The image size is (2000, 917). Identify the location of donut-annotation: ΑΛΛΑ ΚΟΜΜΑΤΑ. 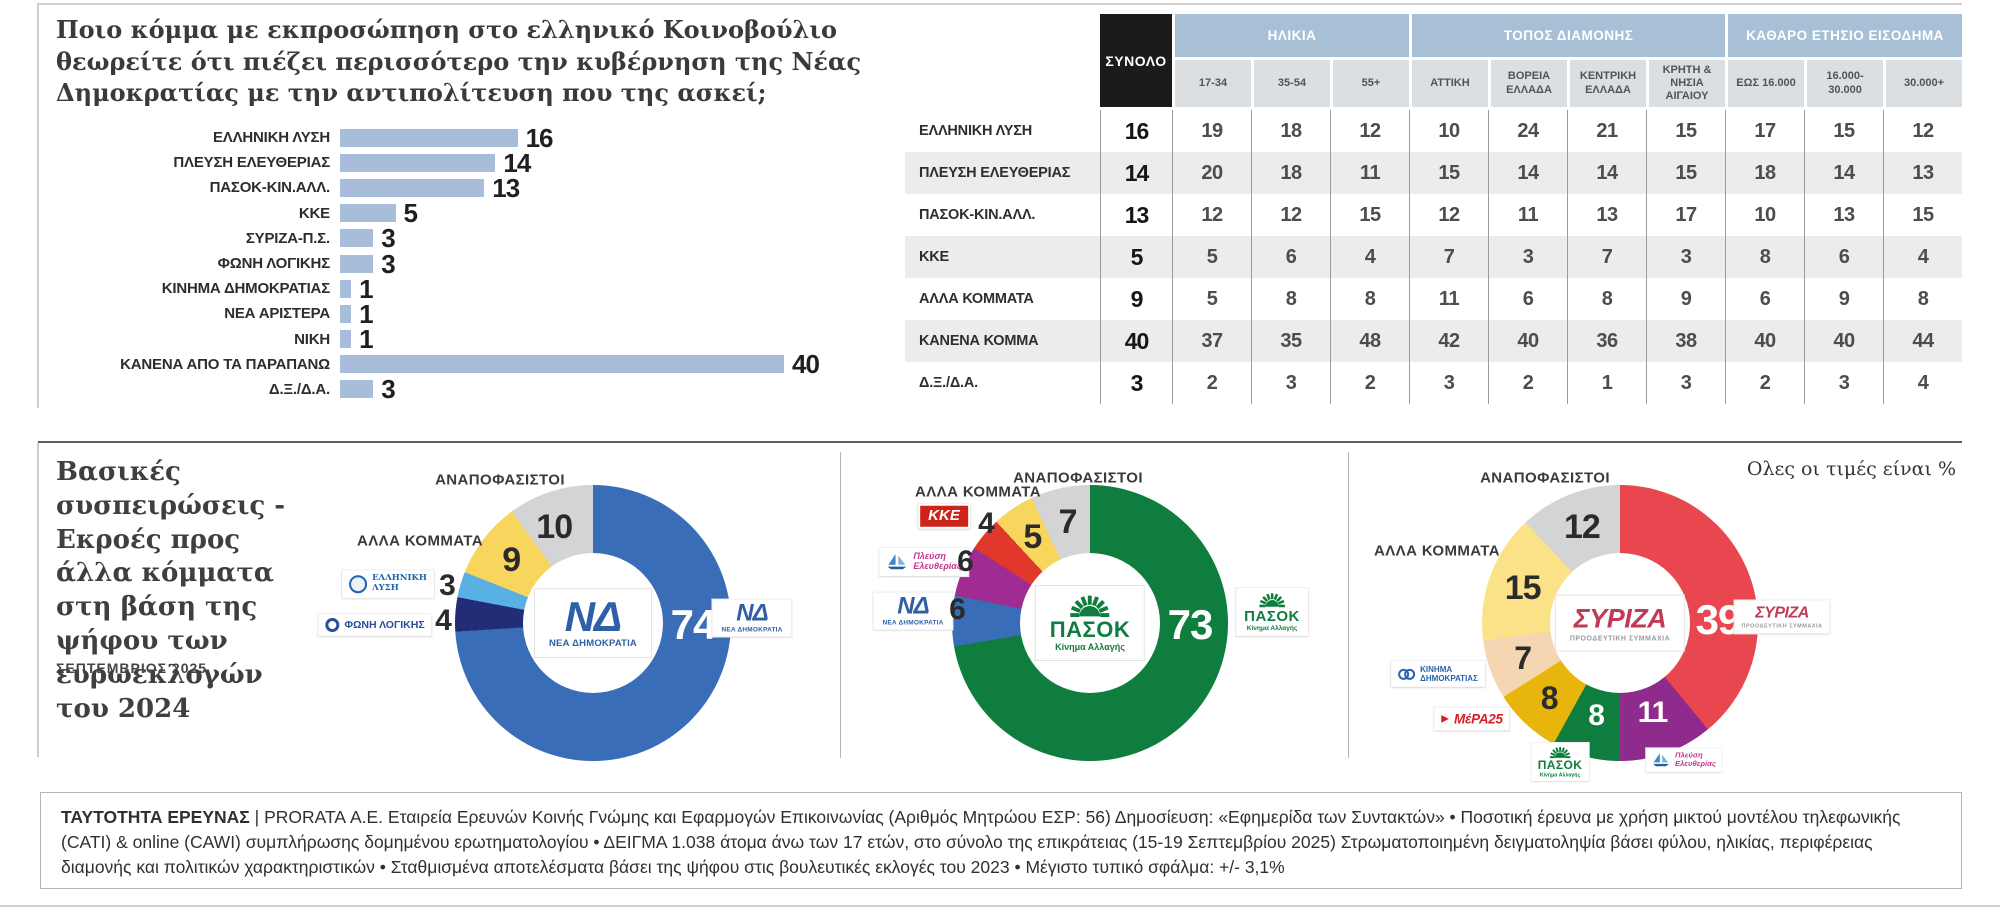
(978, 492).